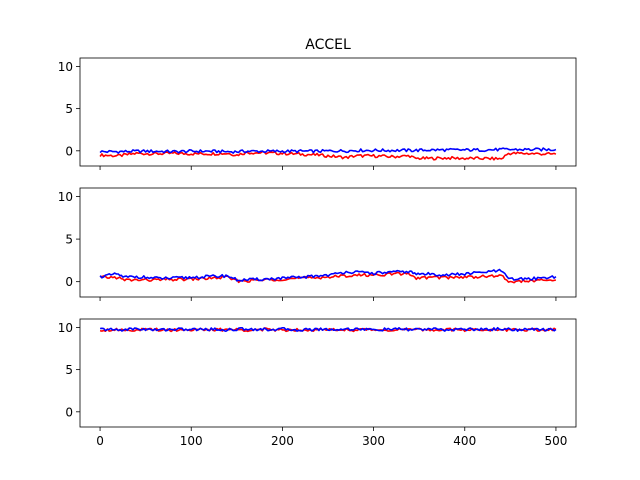  Describe the element at coordinates (191, 441) in the screenshot. I see `x-tick-label: 100` at that location.